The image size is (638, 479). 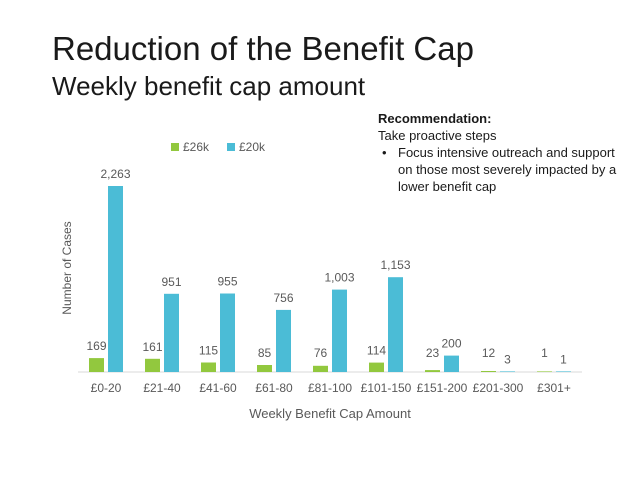 I want to click on data-label-26k-1: 161, so click(x=152, y=347).